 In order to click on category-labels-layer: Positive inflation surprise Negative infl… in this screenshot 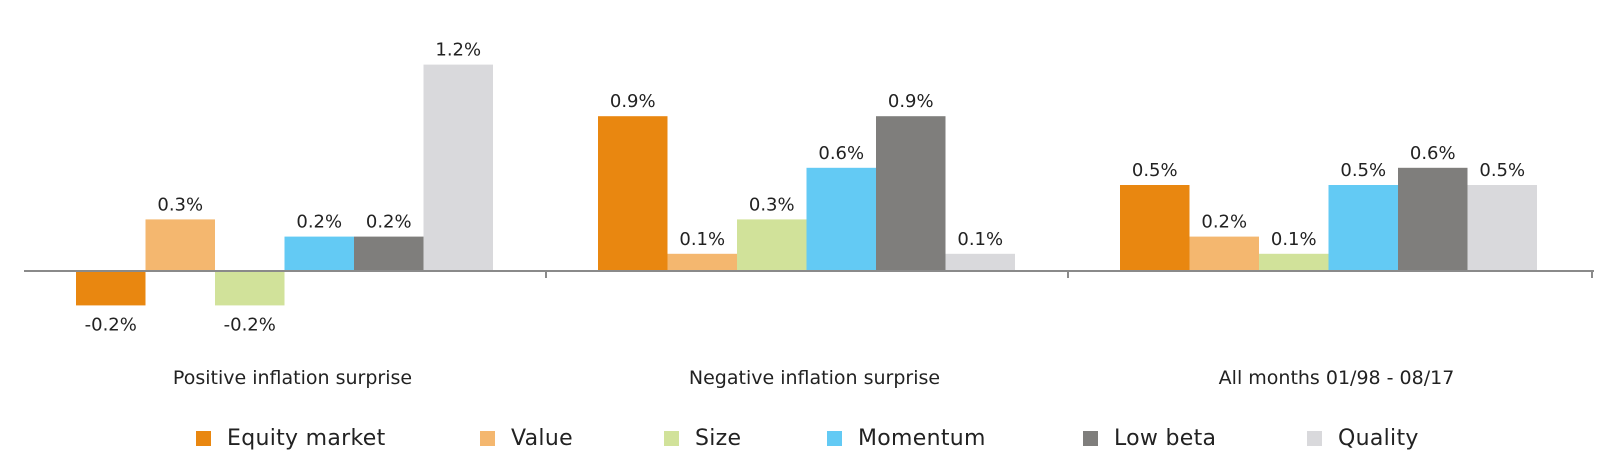, I will do `click(813, 378)`.